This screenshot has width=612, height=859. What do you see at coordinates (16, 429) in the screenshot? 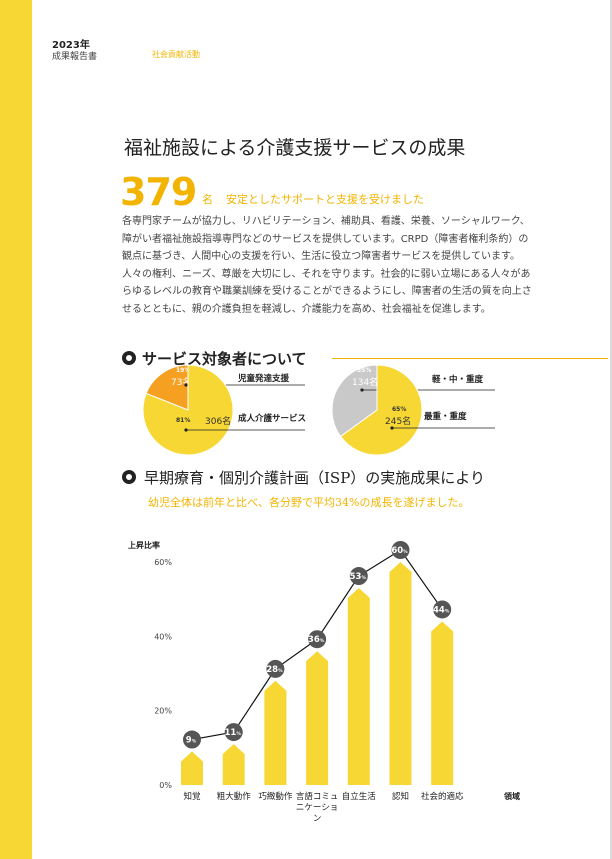
I see `left-accent-bar` at bounding box center [16, 429].